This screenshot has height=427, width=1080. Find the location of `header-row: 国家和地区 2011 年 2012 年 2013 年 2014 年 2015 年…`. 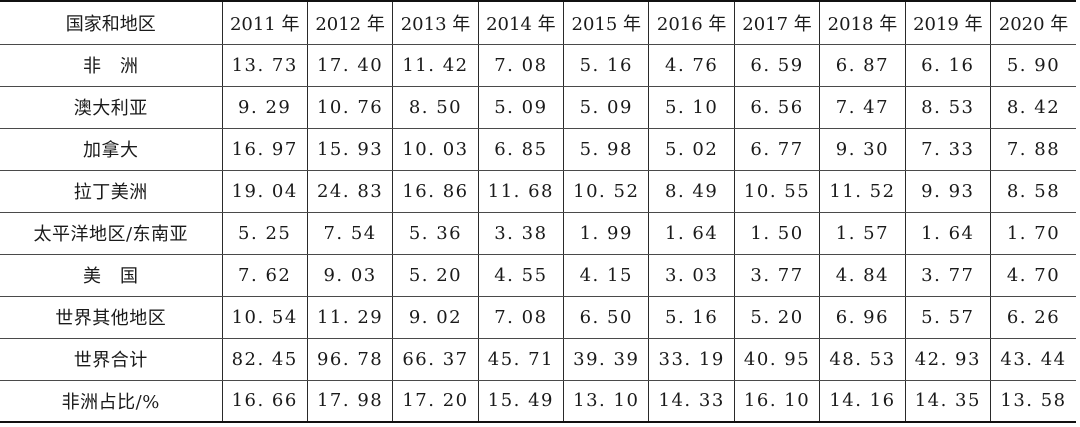

header-row: 国家和地区 2011 年 2012 年 2013 年 2014 年 2015 年… is located at coordinates (538, 22).